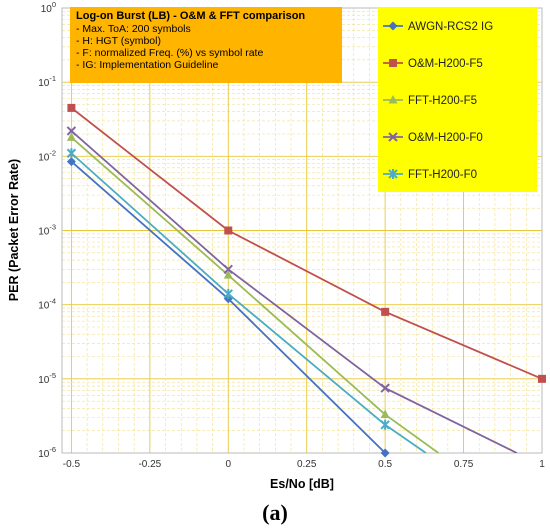 Image resolution: width=550 pixels, height=529 pixels. Describe the element at coordinates (47, 378) in the screenshot. I see `y-tick-label: 10⁻⁵` at that location.